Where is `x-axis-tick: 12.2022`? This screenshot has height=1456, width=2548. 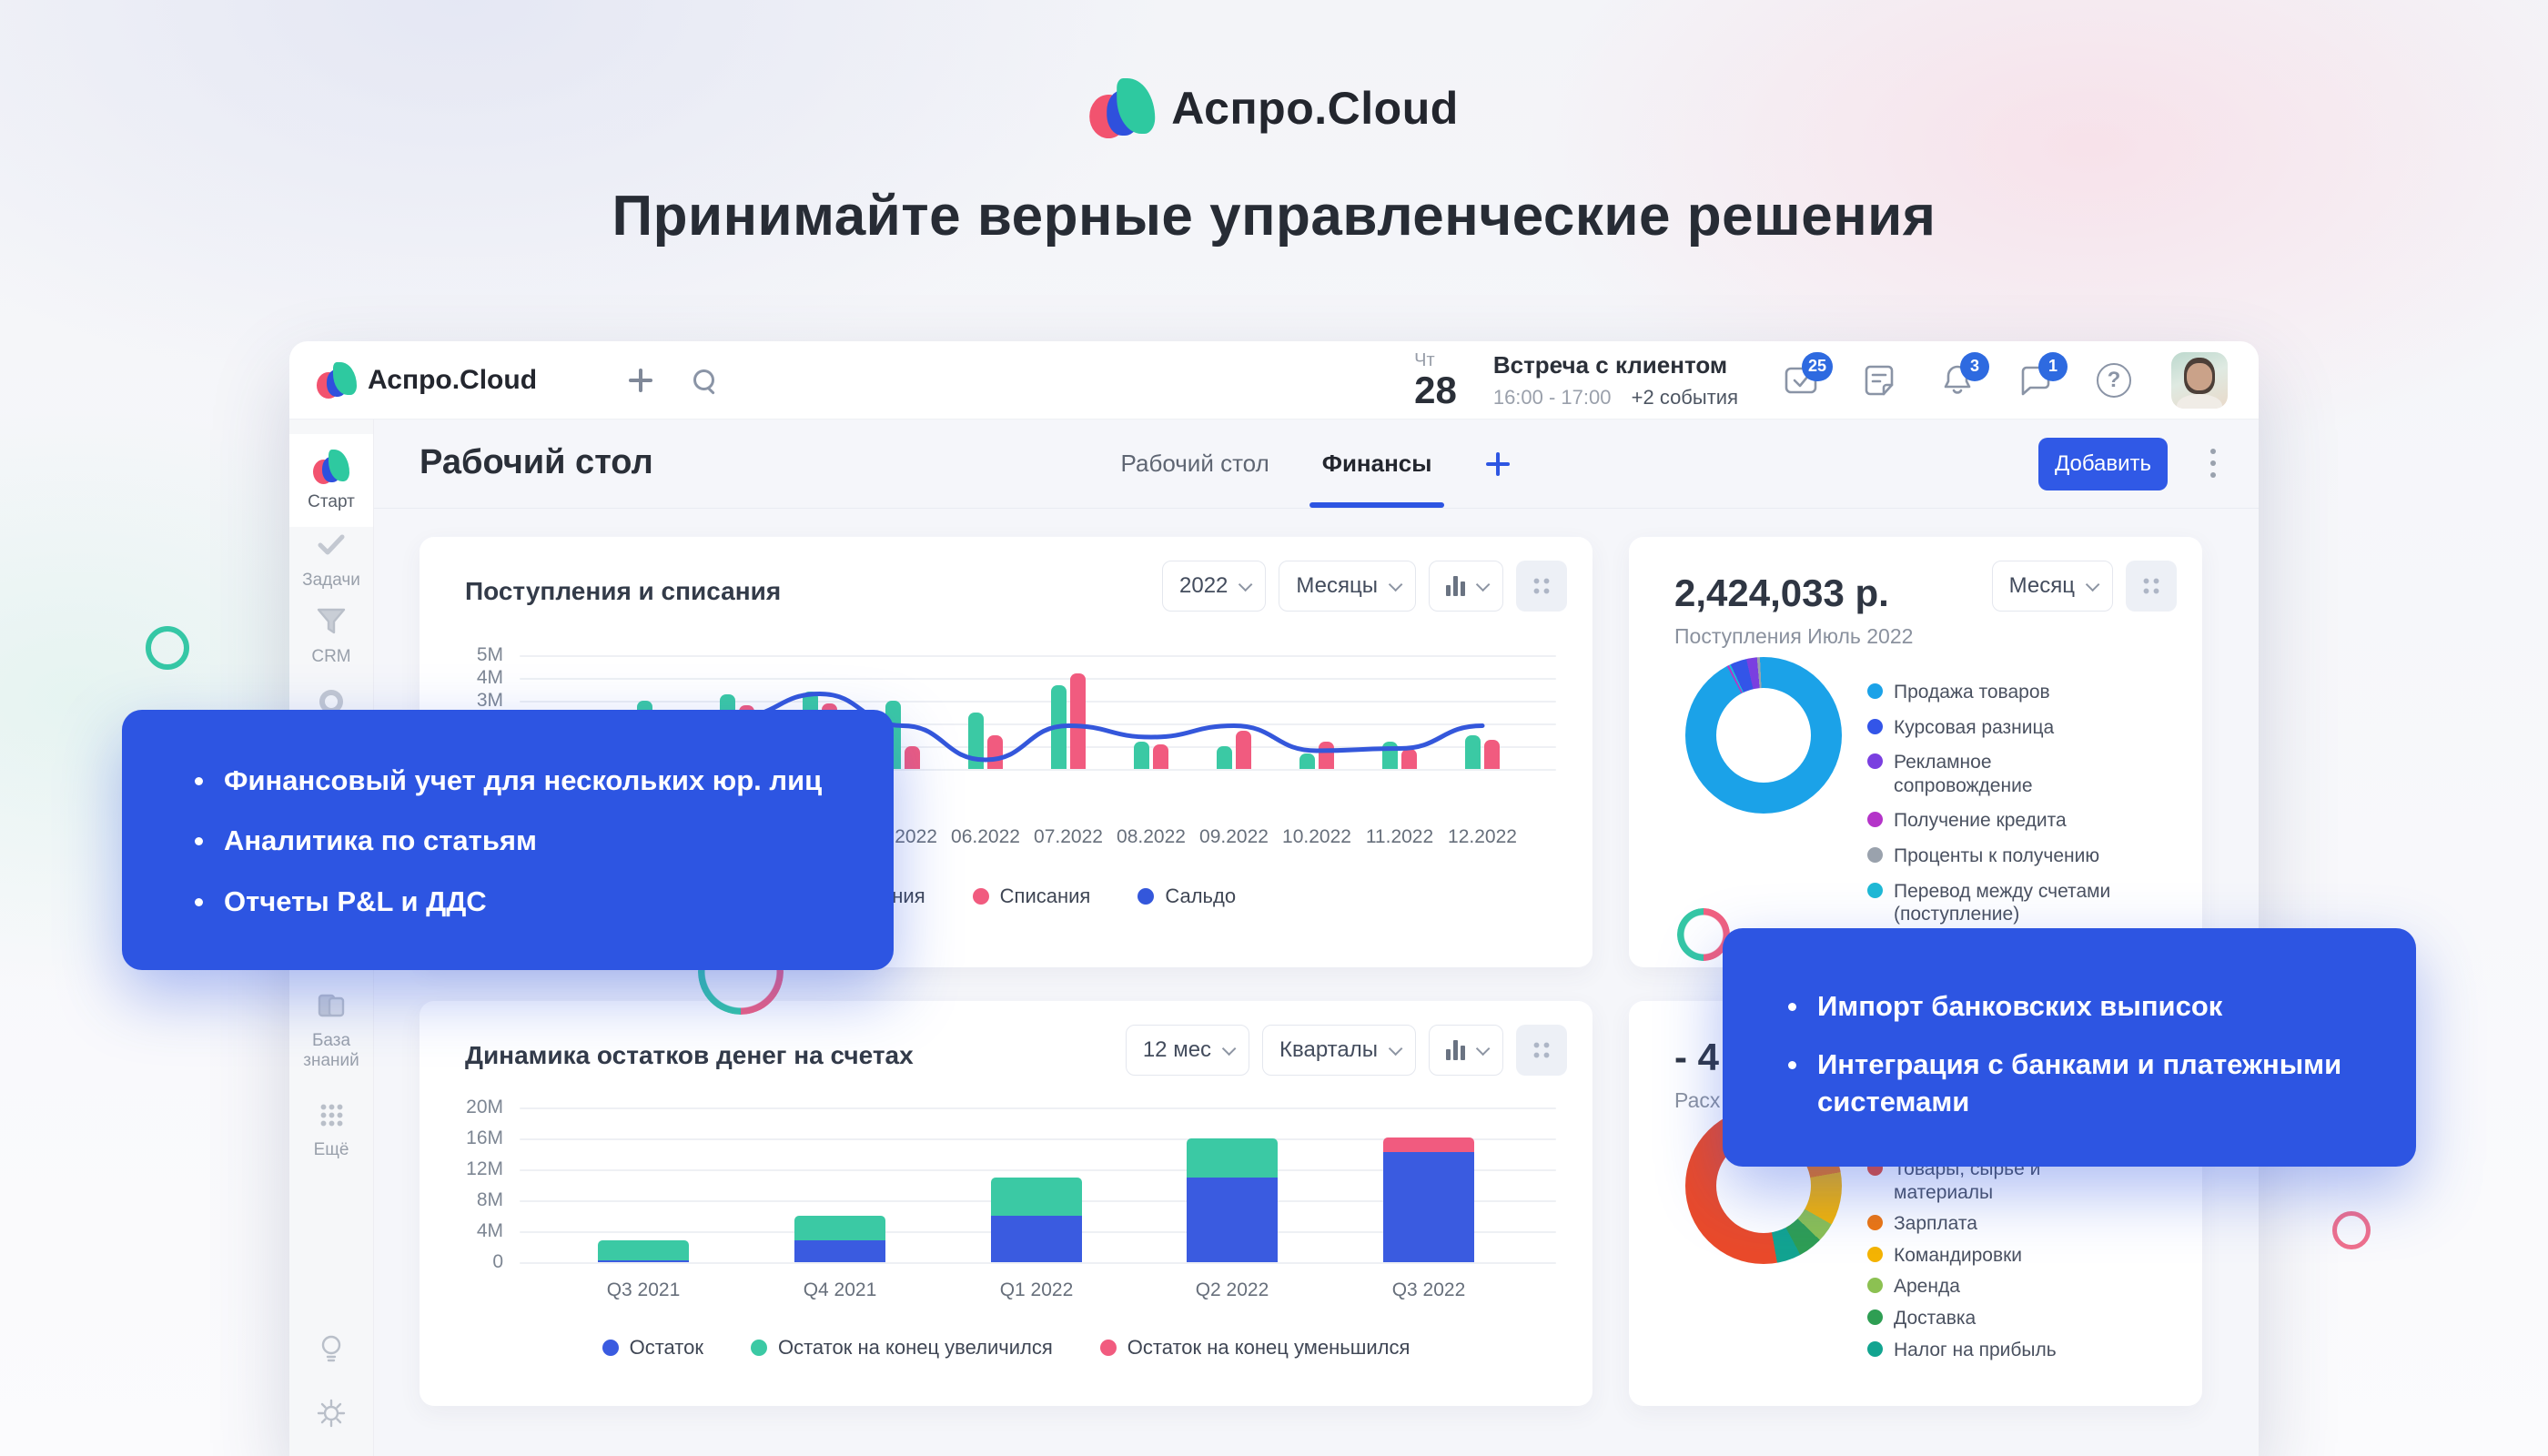 x-axis-tick: 12.2022 is located at coordinates (1482, 837).